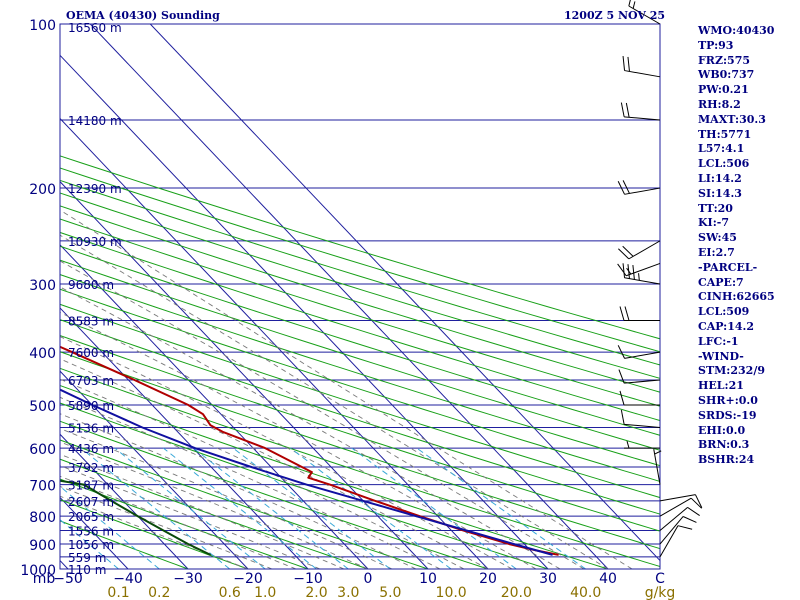 Image resolution: width=800 pixels, height=600 pixels. I want to click on pressure-tick-label: 1000, so click(38, 571).